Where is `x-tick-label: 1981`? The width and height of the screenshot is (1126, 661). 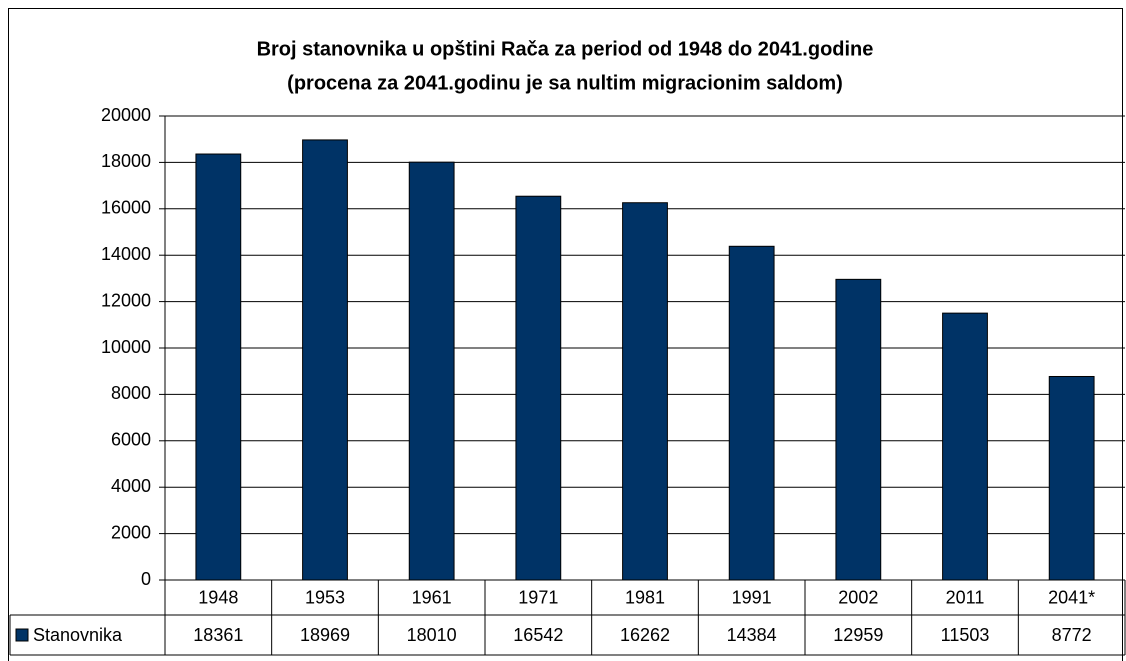 x-tick-label: 1981 is located at coordinates (645, 597).